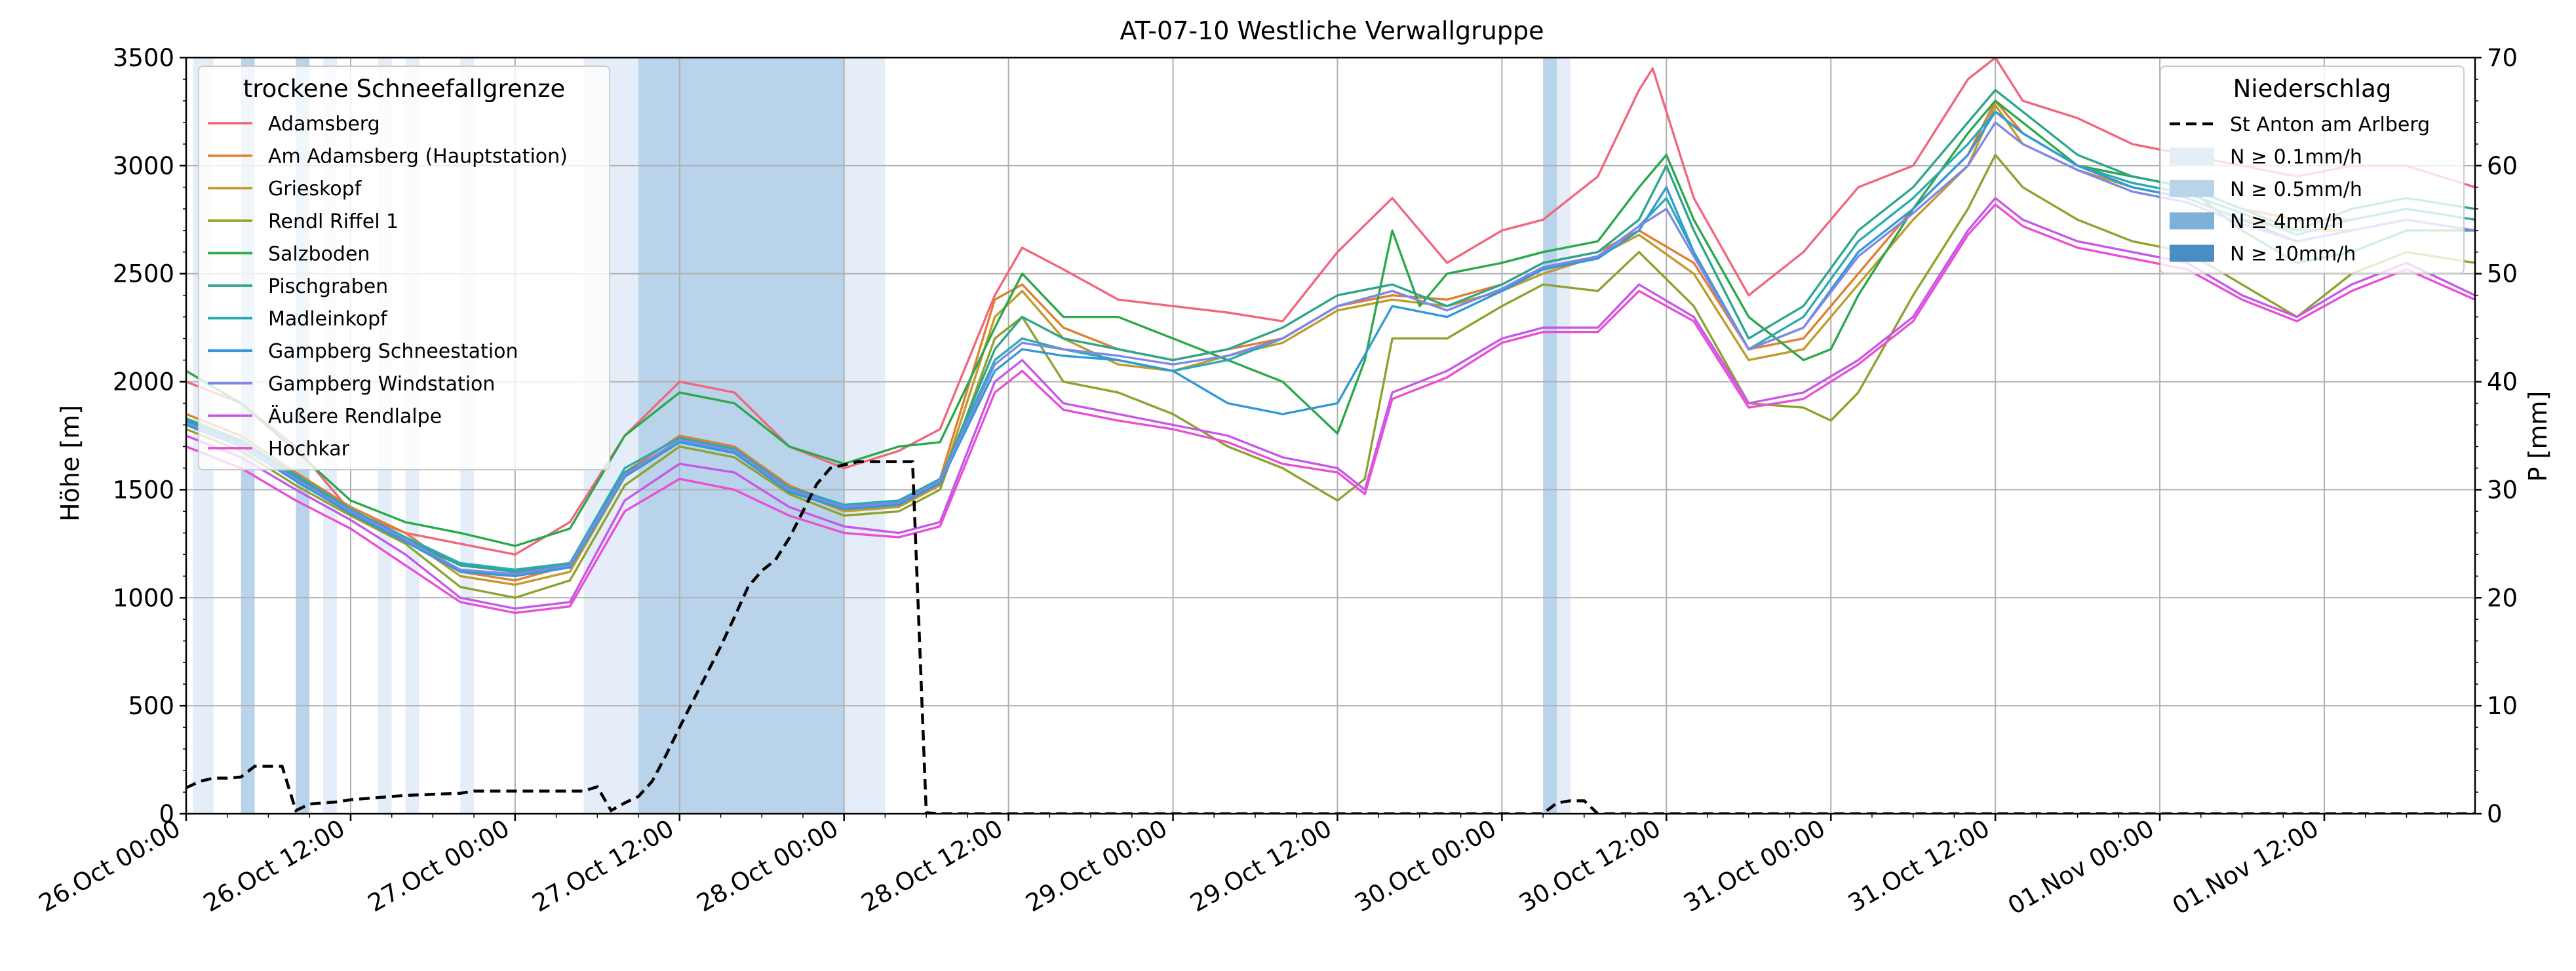 Image resolution: width=2576 pixels, height=971 pixels. I want to click on ytick-label-left-2: 1000, so click(143, 598).